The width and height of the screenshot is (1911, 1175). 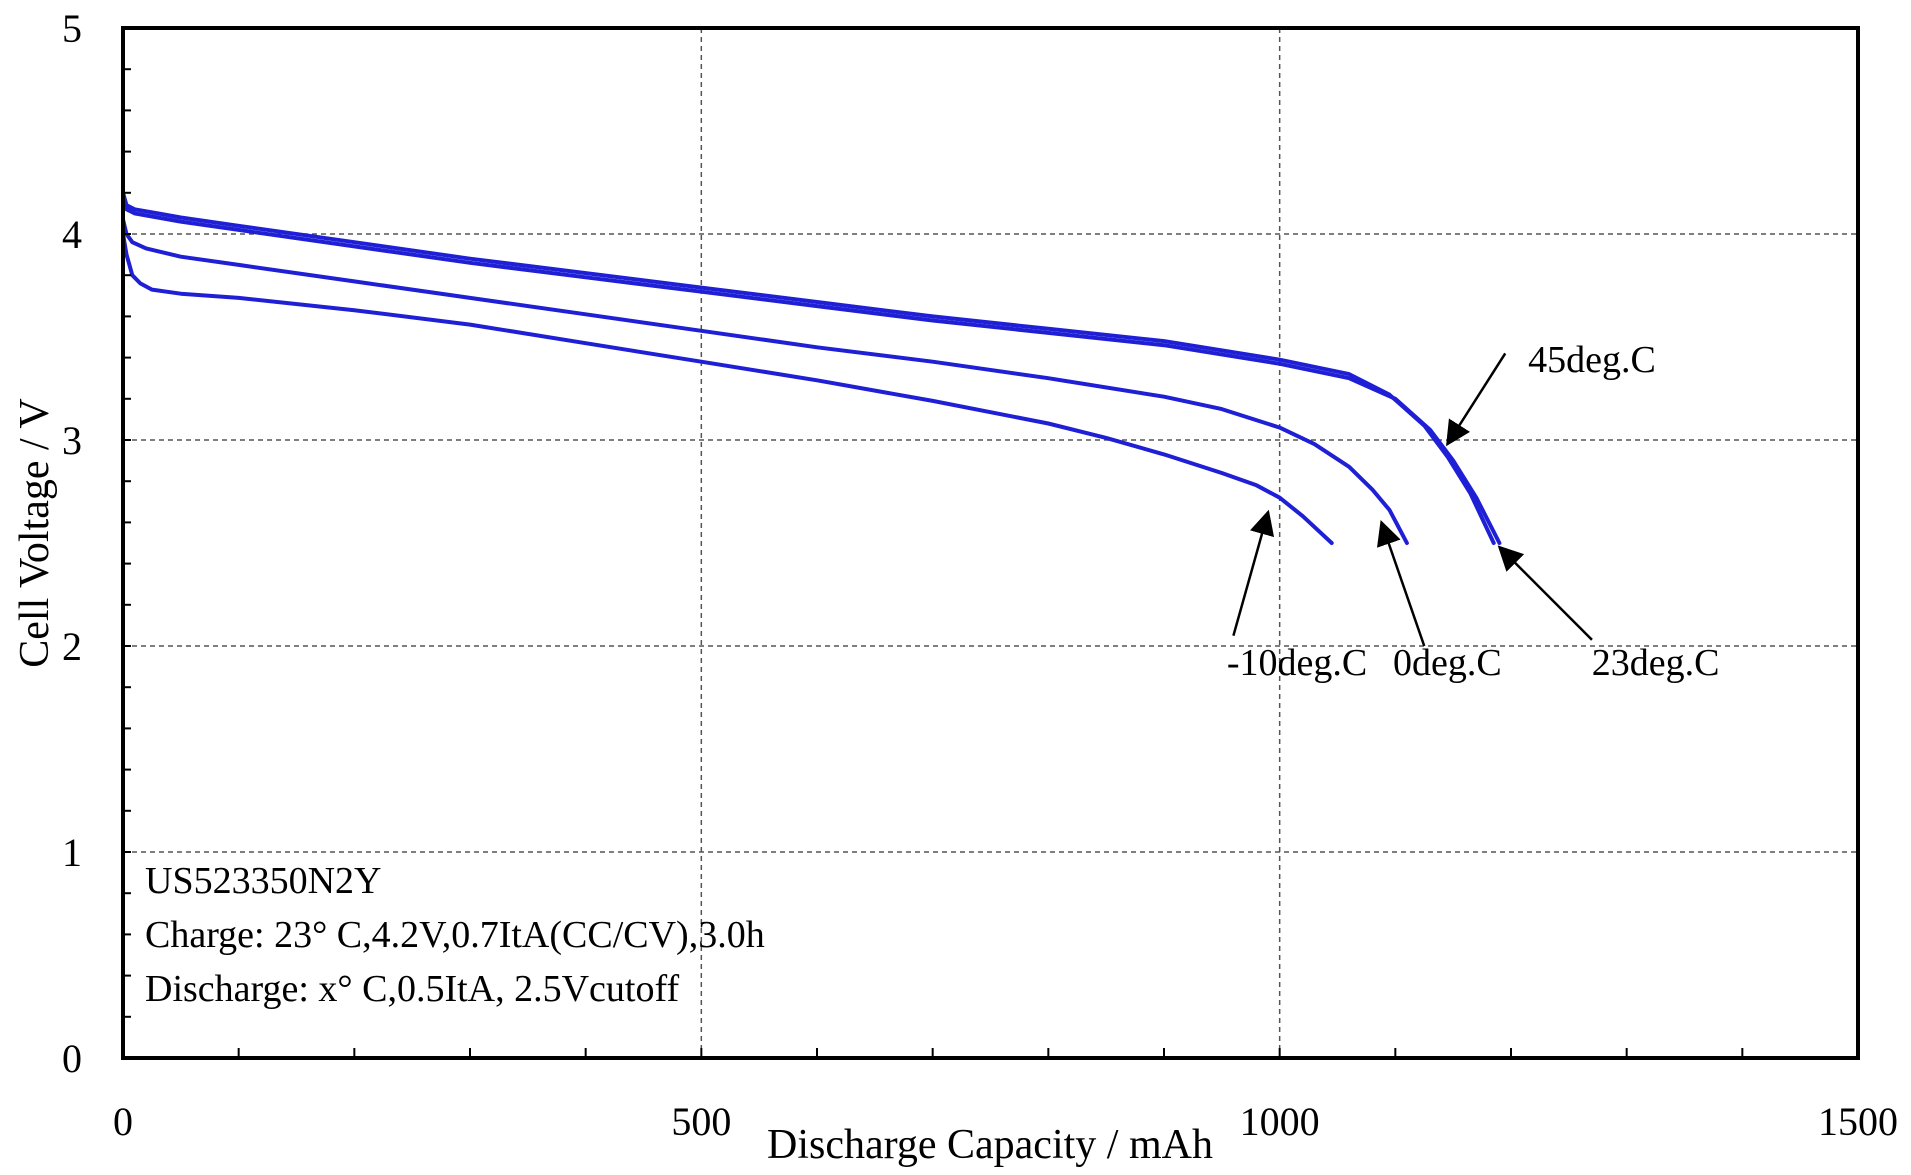 What do you see at coordinates (35, 533) in the screenshot?
I see `y-axis-title: Cell Voltage / V` at bounding box center [35, 533].